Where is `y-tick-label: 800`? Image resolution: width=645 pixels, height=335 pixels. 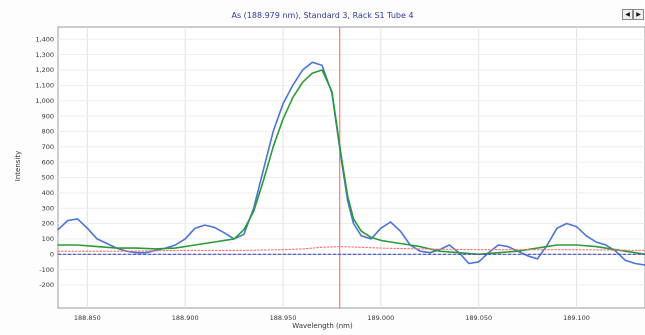
y-tick-label: 800 is located at coordinates (48, 132).